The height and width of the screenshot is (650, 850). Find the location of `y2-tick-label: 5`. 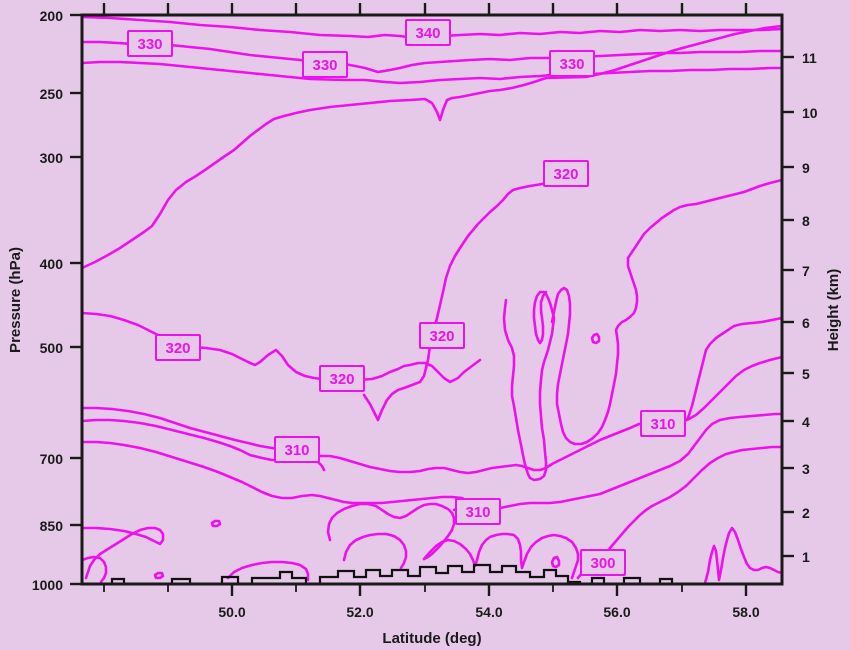

y2-tick-label: 5 is located at coordinates (806, 374).